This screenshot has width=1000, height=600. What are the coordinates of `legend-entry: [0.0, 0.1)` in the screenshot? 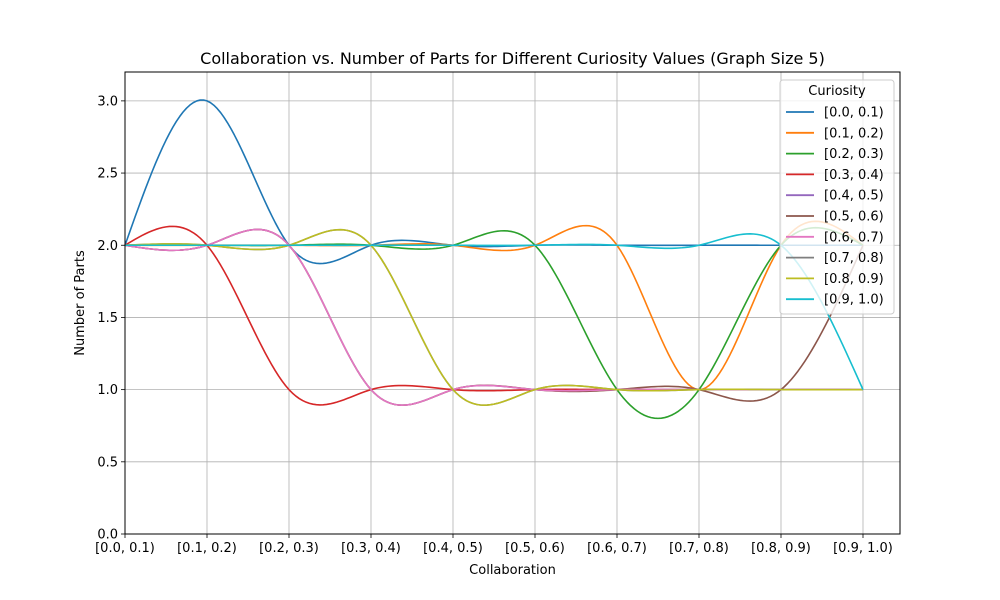 It's located at (854, 113).